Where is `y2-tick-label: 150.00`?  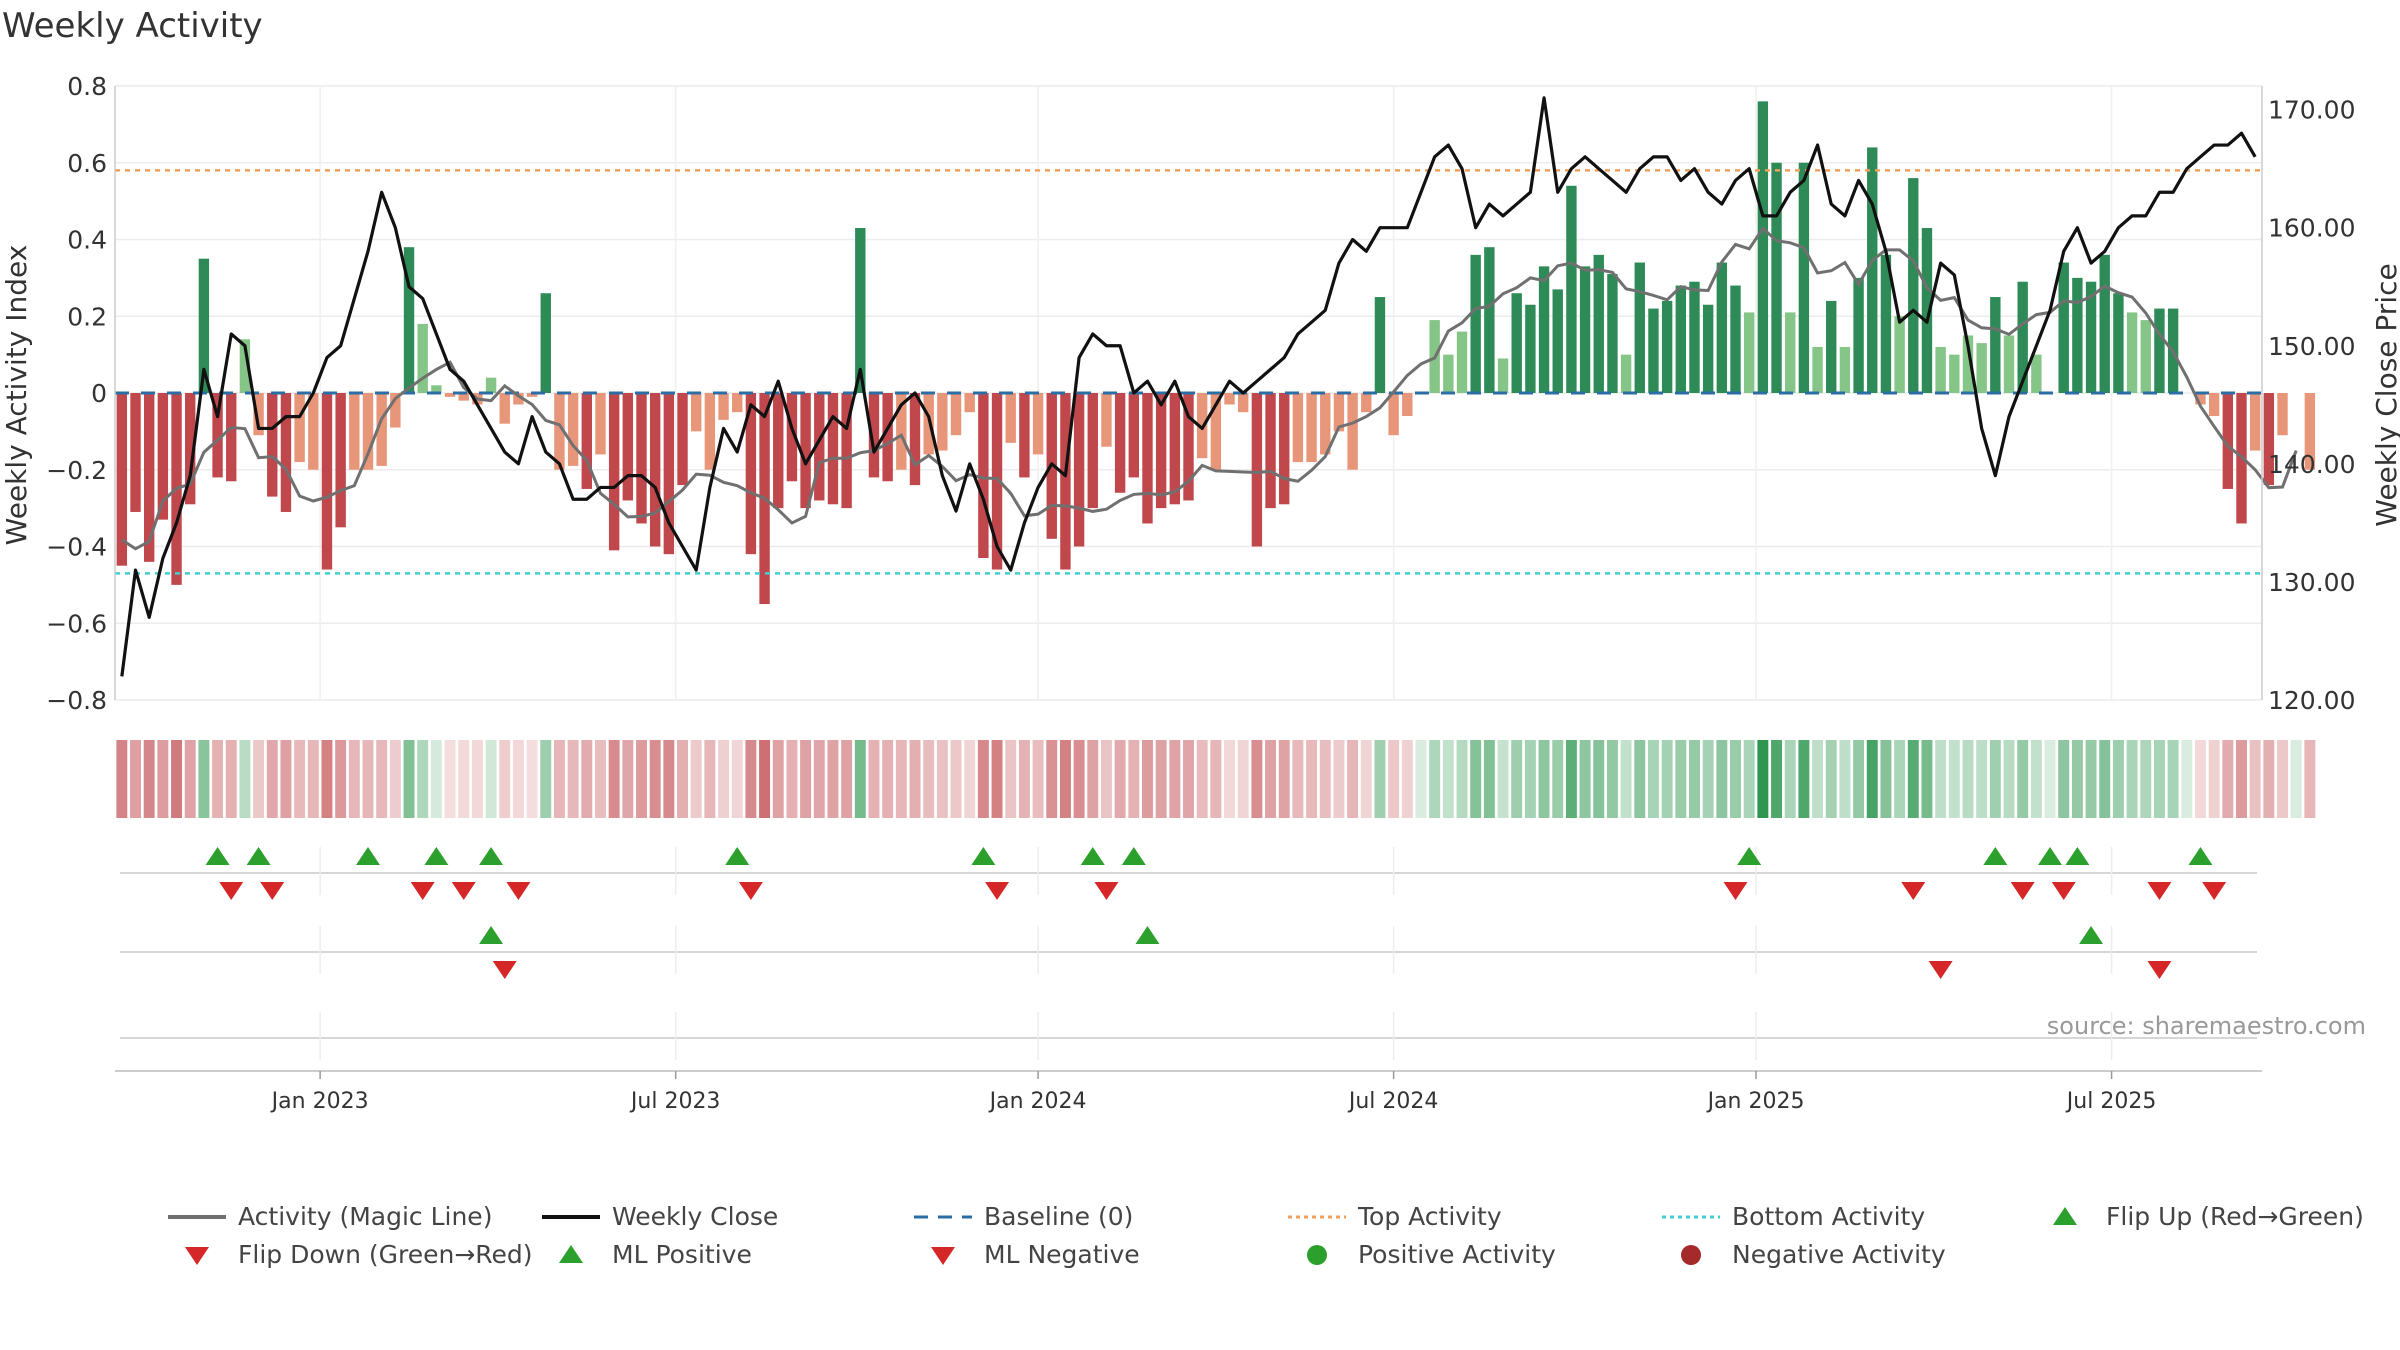
y2-tick-label: 150.00 is located at coordinates (2311, 346).